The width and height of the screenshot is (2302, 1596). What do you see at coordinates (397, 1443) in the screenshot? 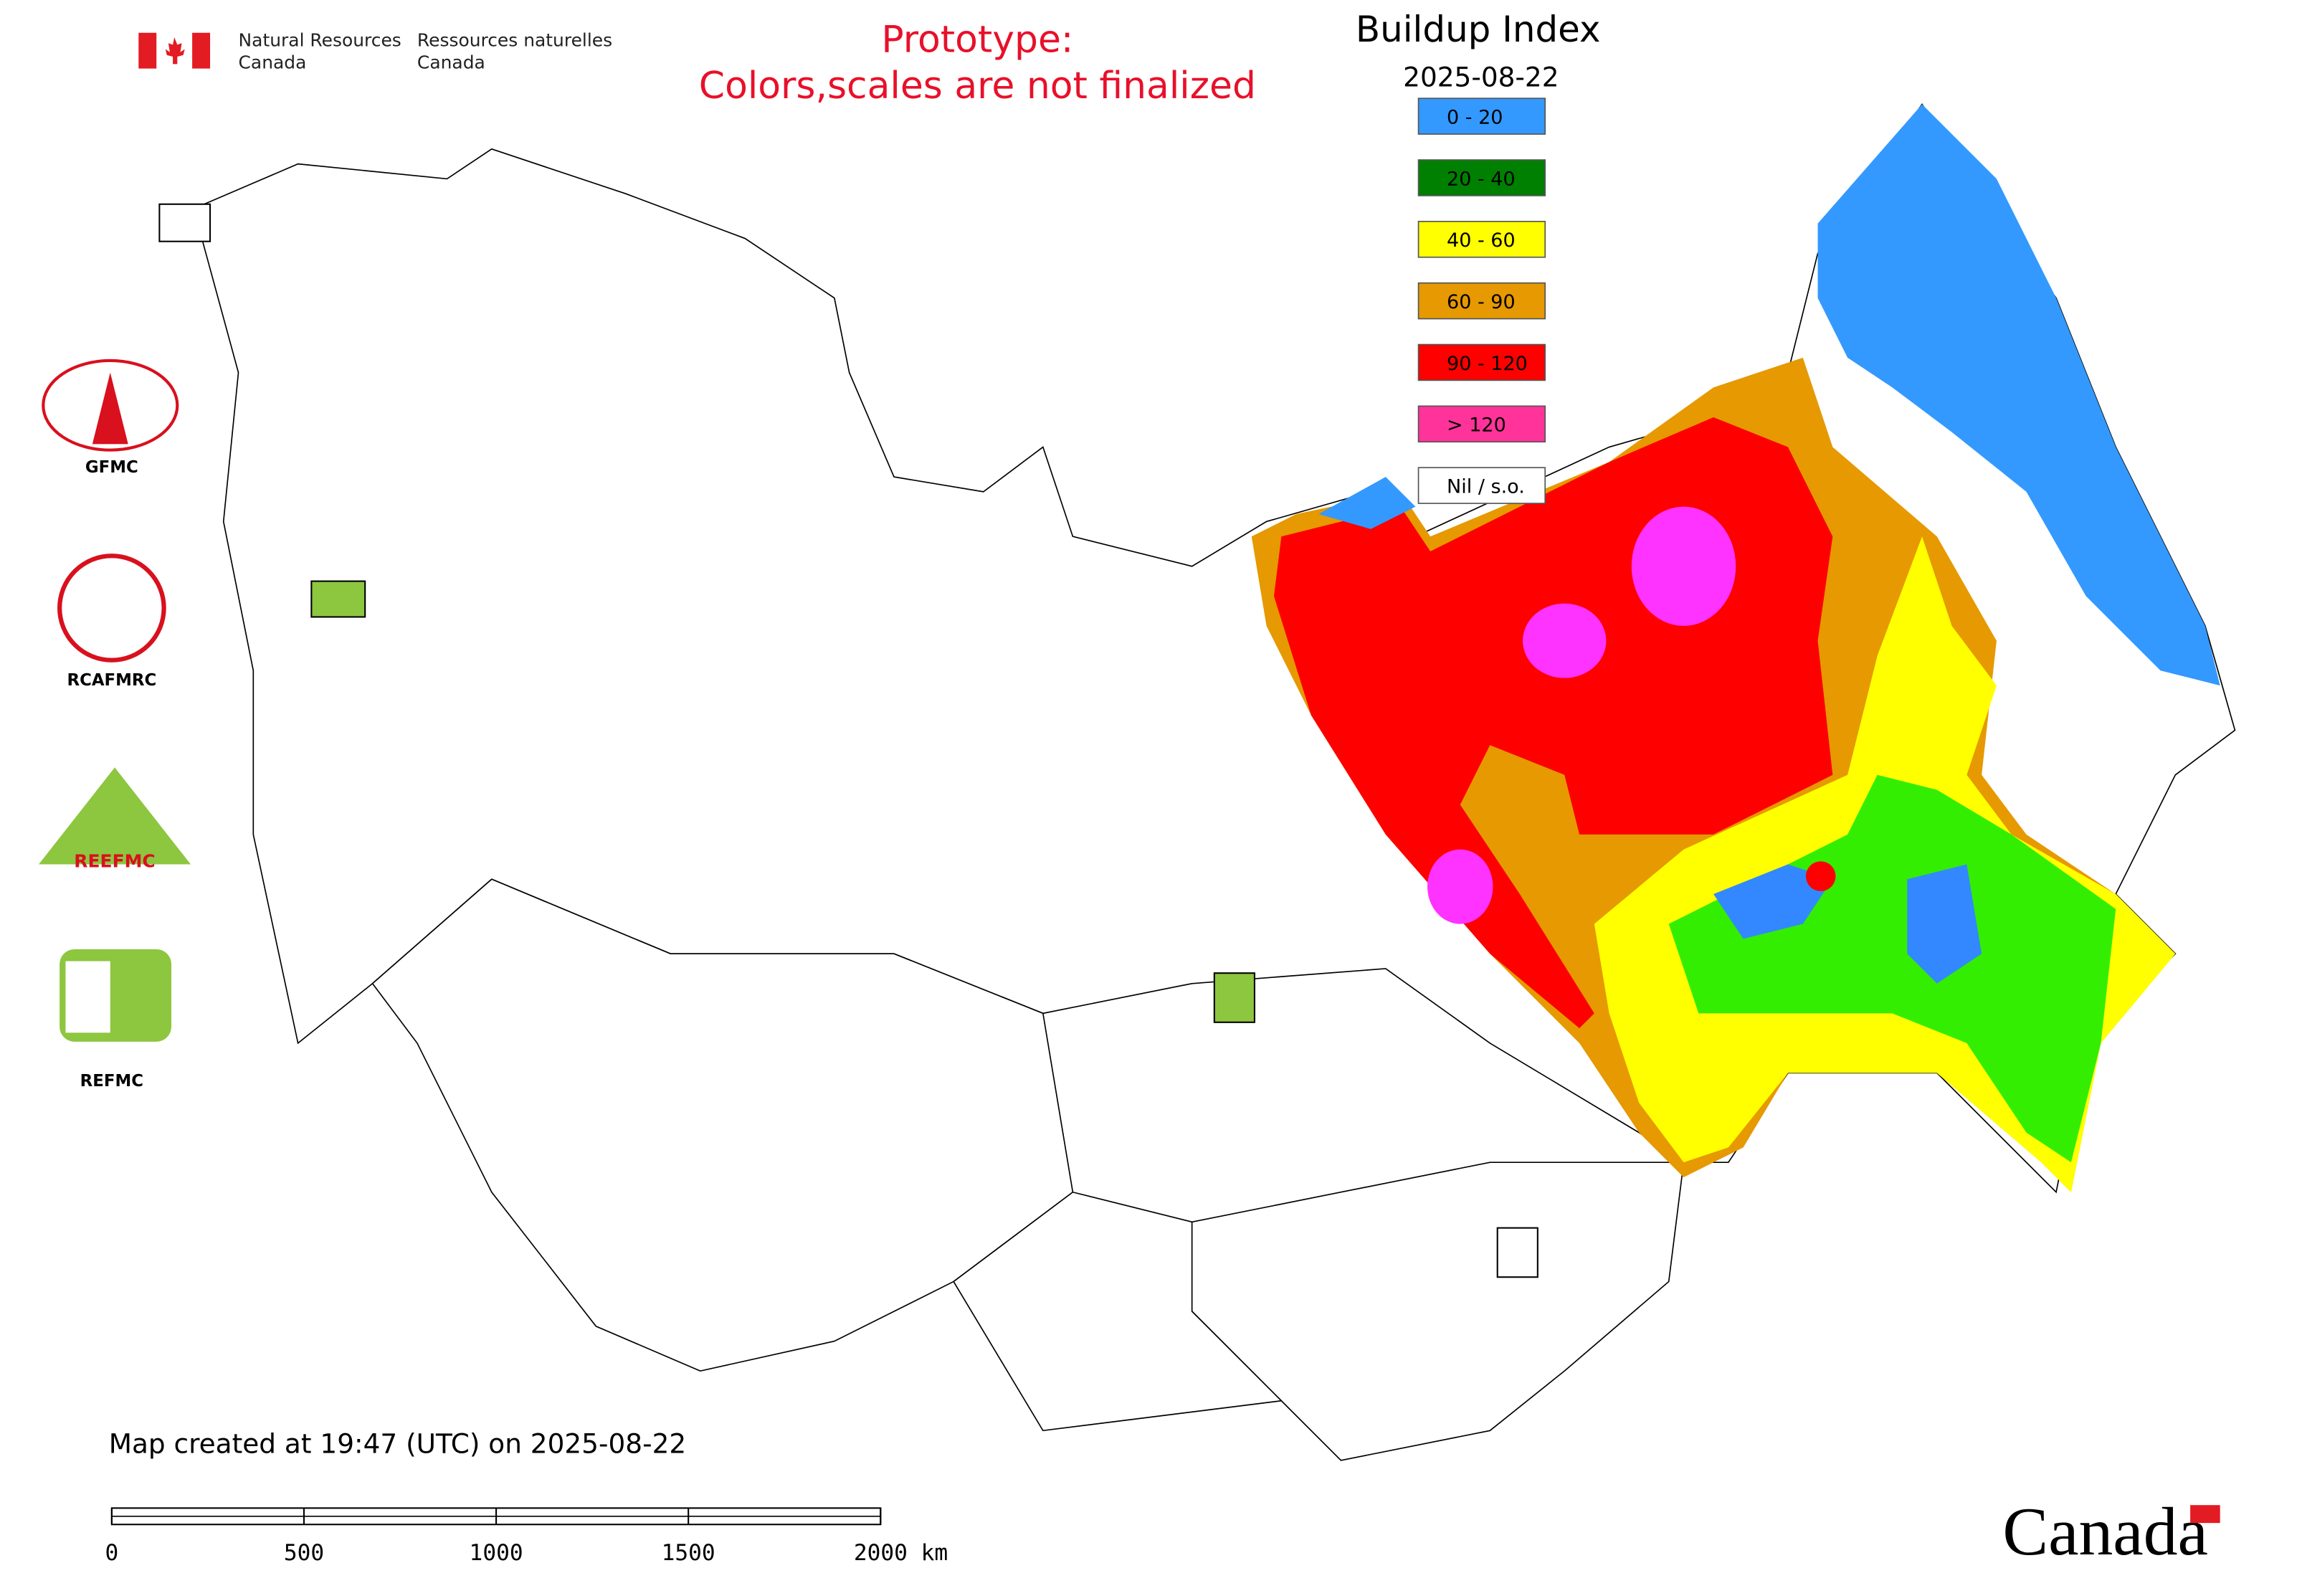
I see `map-created: Map created at 19:47 (UTC) on 2025-08-22` at bounding box center [397, 1443].